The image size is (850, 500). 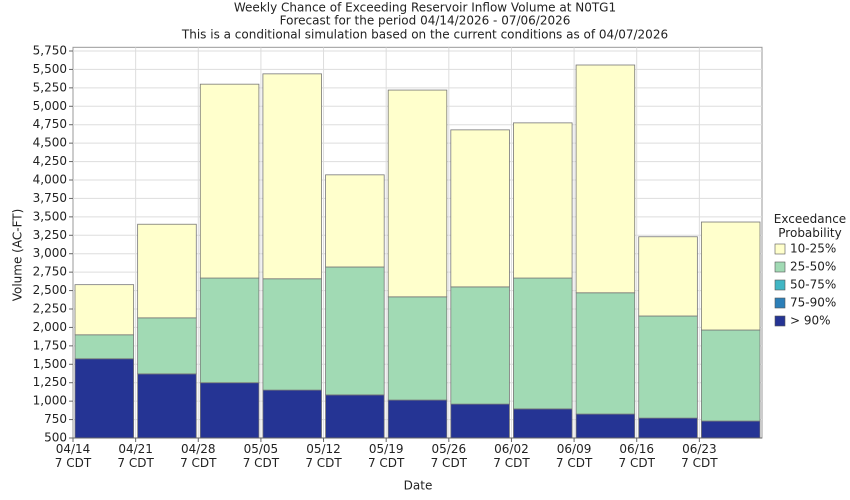 What do you see at coordinates (323, 456) in the screenshot?
I see `x-tick-label: 05/12 7 CDT` at bounding box center [323, 456].